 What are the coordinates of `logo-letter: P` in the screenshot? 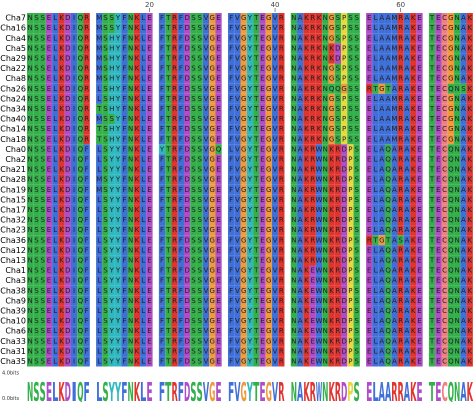 It's located at (350, 390).